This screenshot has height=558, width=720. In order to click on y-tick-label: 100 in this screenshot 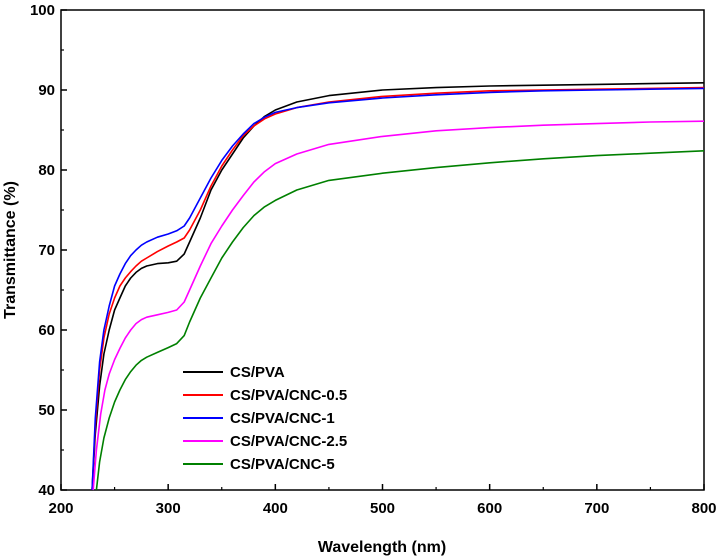, I will do `click(42, 10)`.